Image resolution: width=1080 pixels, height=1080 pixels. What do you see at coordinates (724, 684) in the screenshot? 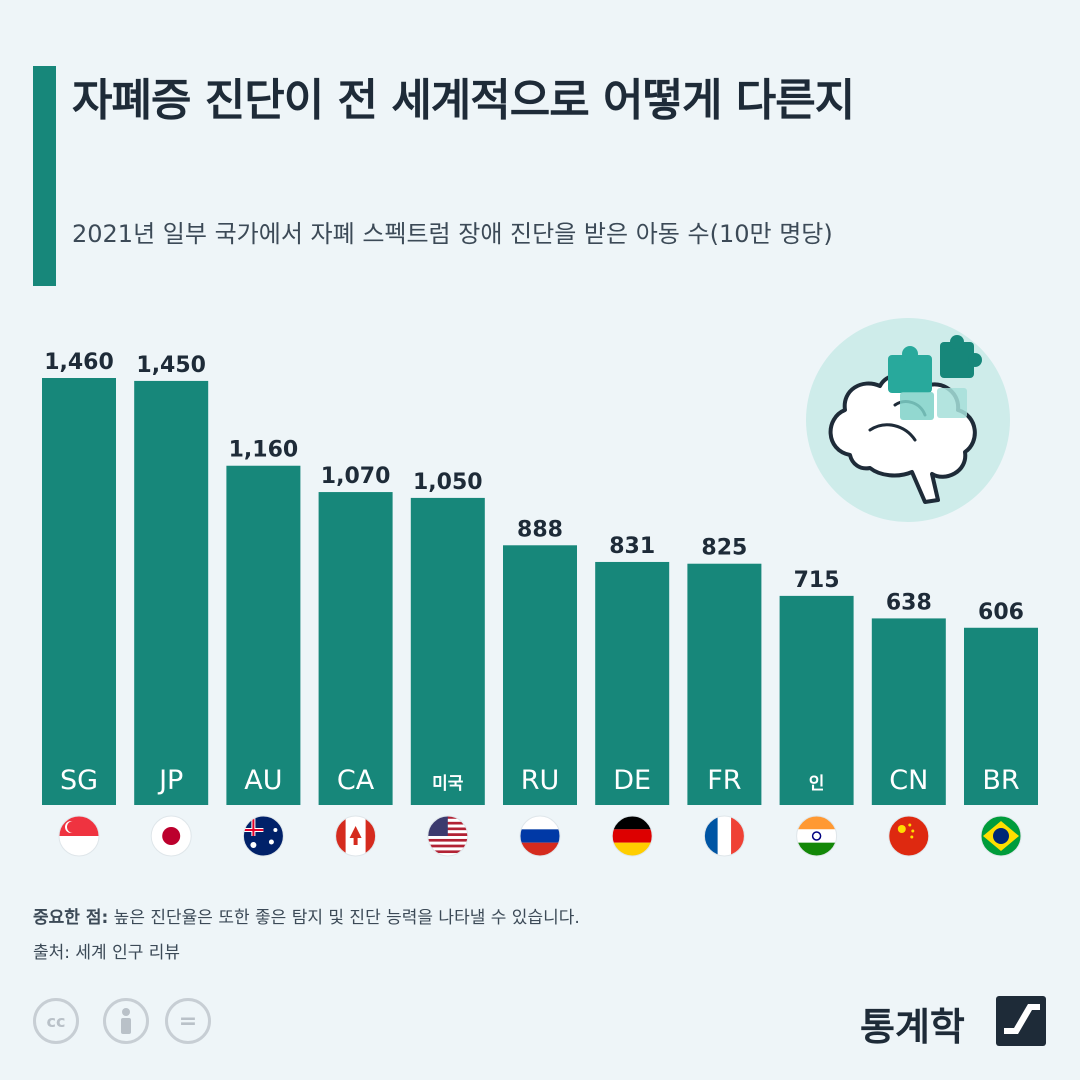
I see `bar-FR` at bounding box center [724, 684].